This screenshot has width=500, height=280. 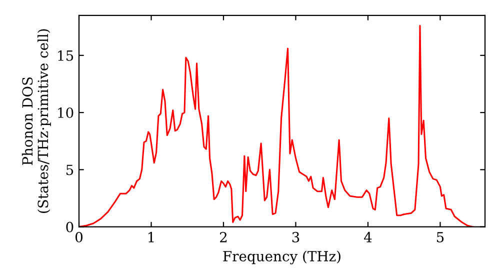 I want to click on x-tick-label: 5, so click(x=440, y=237).